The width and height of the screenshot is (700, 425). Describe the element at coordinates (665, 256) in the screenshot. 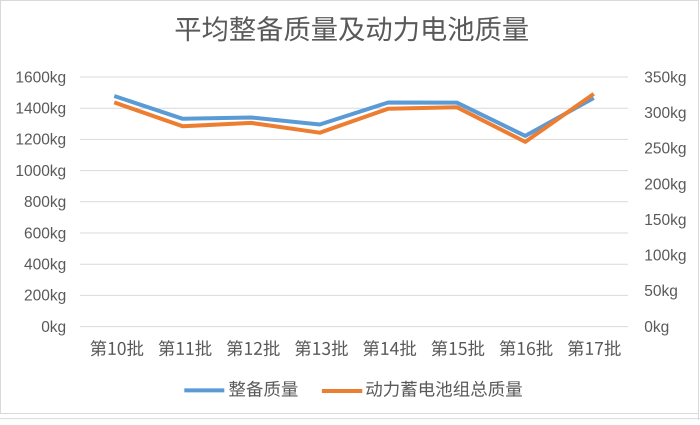

I see `svg-text: 100kg` at that location.